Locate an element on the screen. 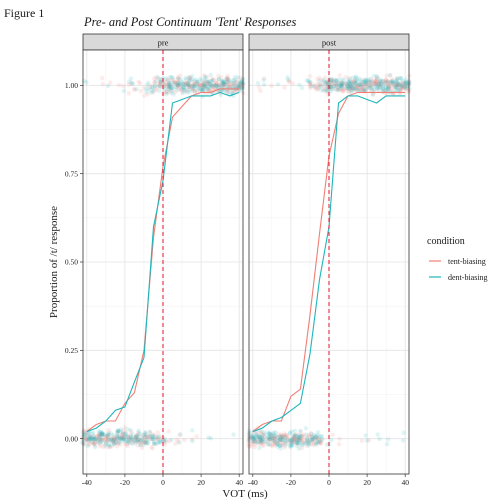 This screenshot has width=504, height=504. x-tick-label: 20 is located at coordinates (367, 482).